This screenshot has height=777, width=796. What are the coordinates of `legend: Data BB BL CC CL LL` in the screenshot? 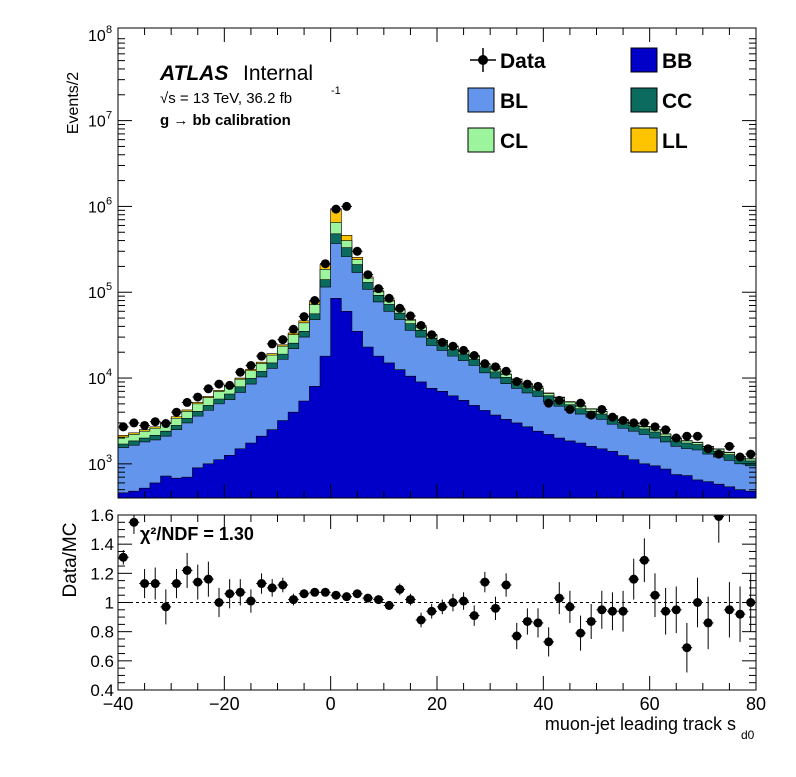 It's located at (579, 100).